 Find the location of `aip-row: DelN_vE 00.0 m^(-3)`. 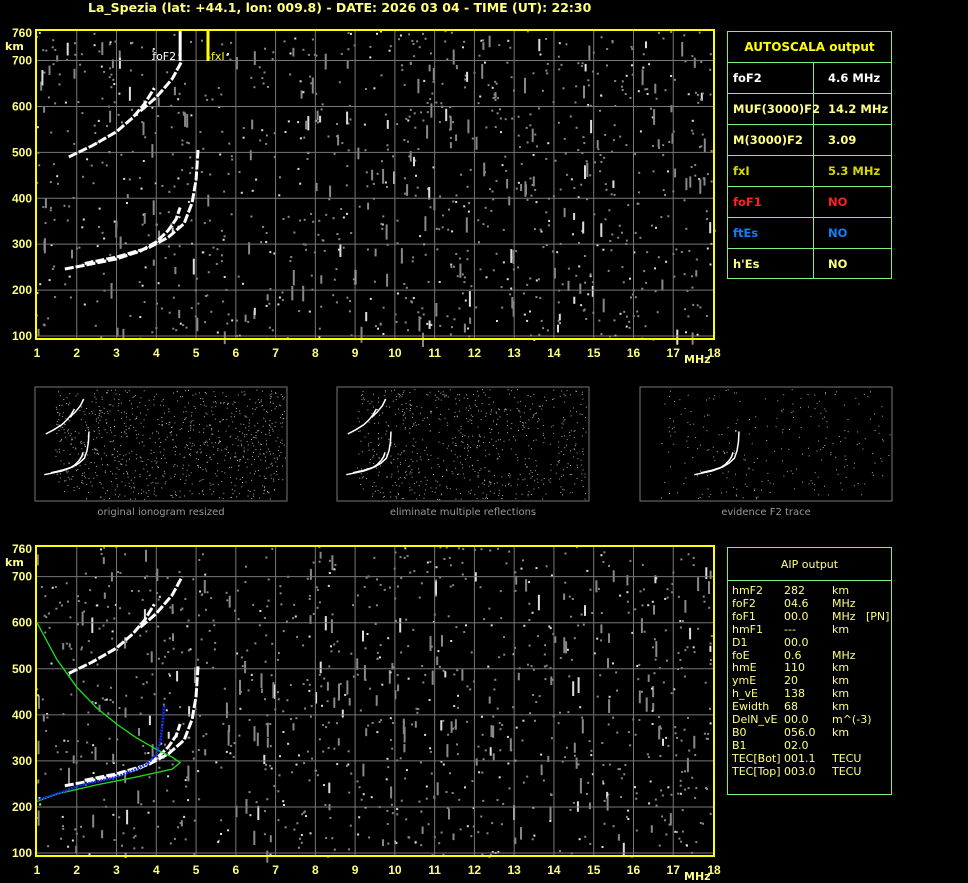

aip-row: DelN_vE 00.0 m^(-3) is located at coordinates (811, 720).